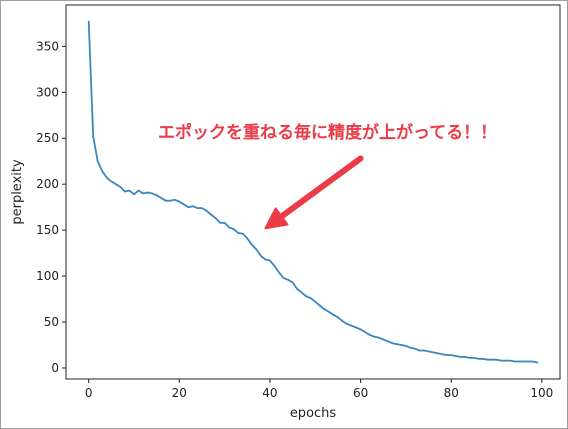 This screenshot has height=429, width=568. What do you see at coordinates (47, 276) in the screenshot?
I see `y-tick-label: 100` at bounding box center [47, 276].